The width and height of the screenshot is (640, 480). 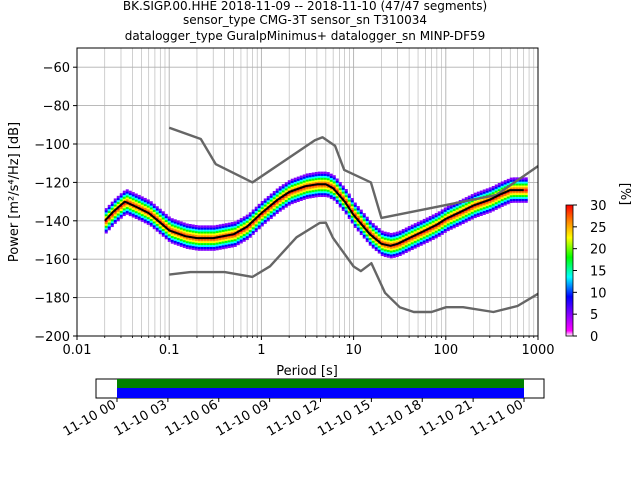 What do you see at coordinates (344, 418) in the screenshot?
I see `time-tick-label: 11-10 15` at bounding box center [344, 418].